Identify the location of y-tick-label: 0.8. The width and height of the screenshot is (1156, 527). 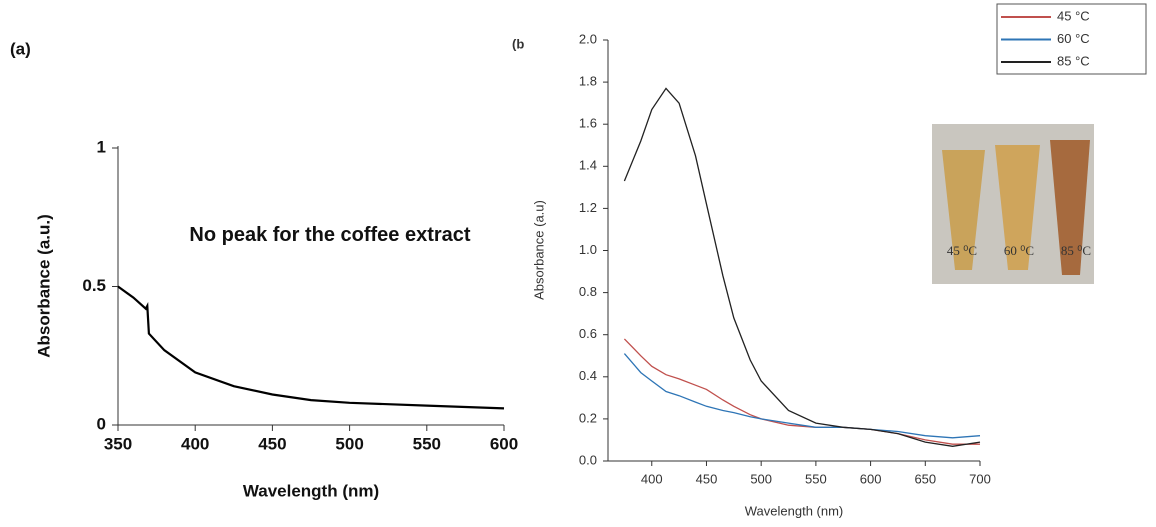
(588, 291).